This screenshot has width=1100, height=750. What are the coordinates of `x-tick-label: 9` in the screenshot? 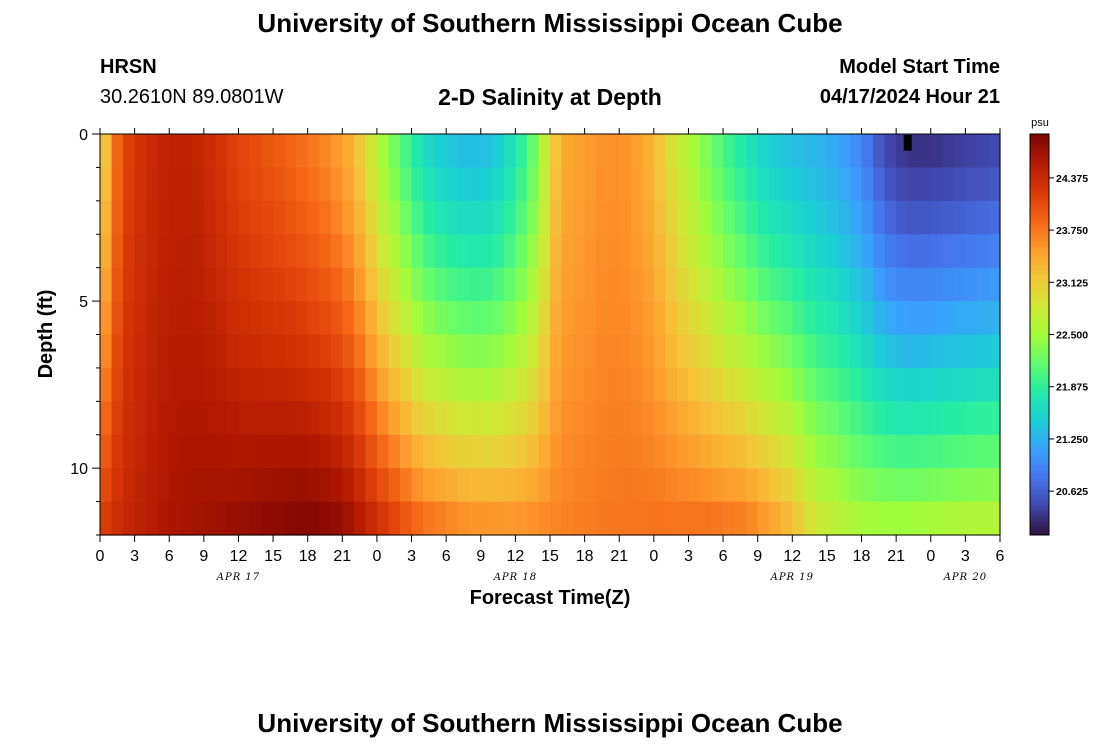 It's located at (203, 556).